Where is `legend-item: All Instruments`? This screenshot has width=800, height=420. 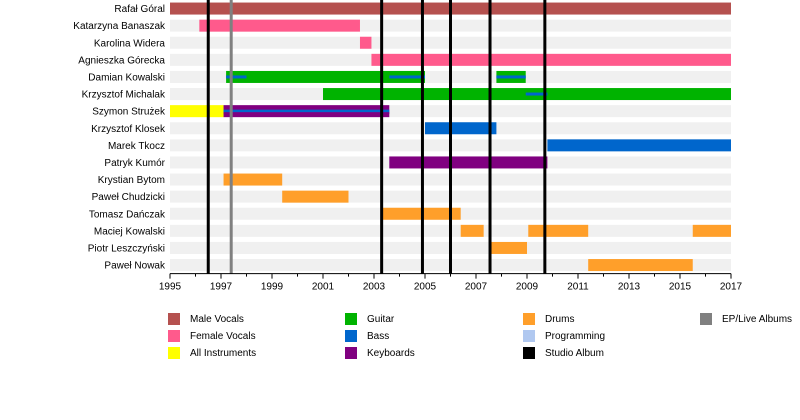
legend-item: All Instruments is located at coordinates (212, 353).